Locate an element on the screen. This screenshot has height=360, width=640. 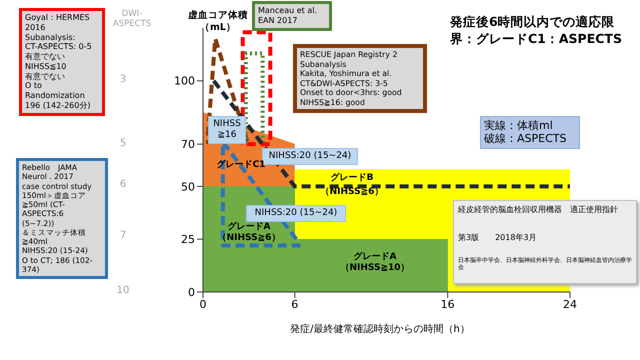
x-axis-title: 発症/最終健常確認時刻からの時間（h） is located at coordinates (380, 329).